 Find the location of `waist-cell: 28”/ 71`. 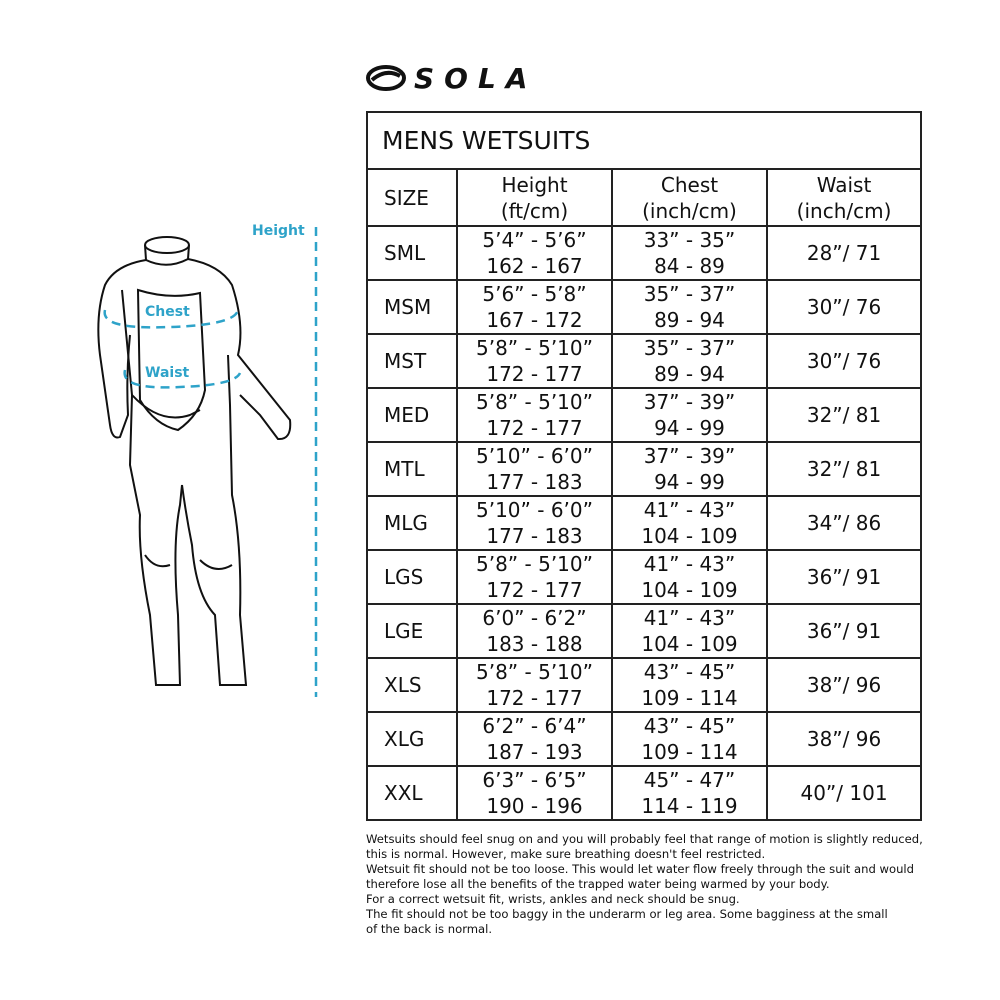

waist-cell: 28”/ 71 is located at coordinates (844, 253).